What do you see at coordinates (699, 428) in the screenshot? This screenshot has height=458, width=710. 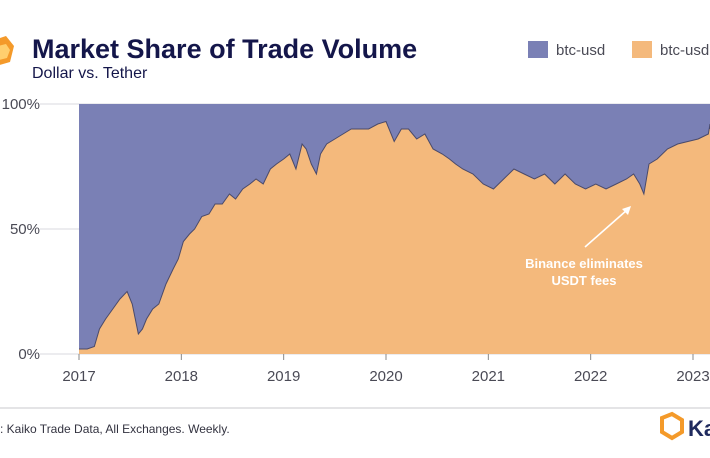 I see `brand-wordmark: Ka` at bounding box center [699, 428].